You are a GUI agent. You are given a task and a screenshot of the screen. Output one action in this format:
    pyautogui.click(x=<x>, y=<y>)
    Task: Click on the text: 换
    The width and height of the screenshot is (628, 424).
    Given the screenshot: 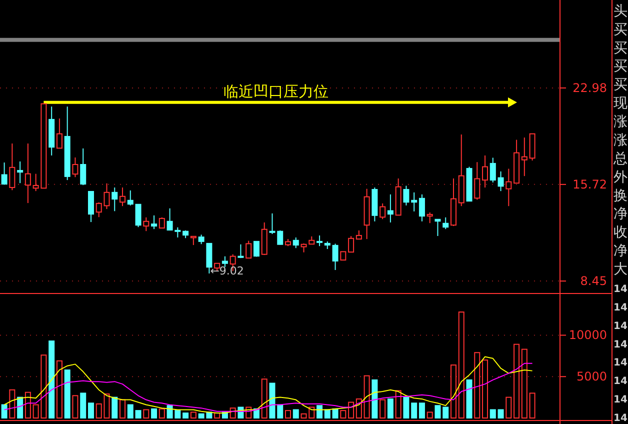 What is the action you would take?
    pyautogui.click(x=621, y=196)
    